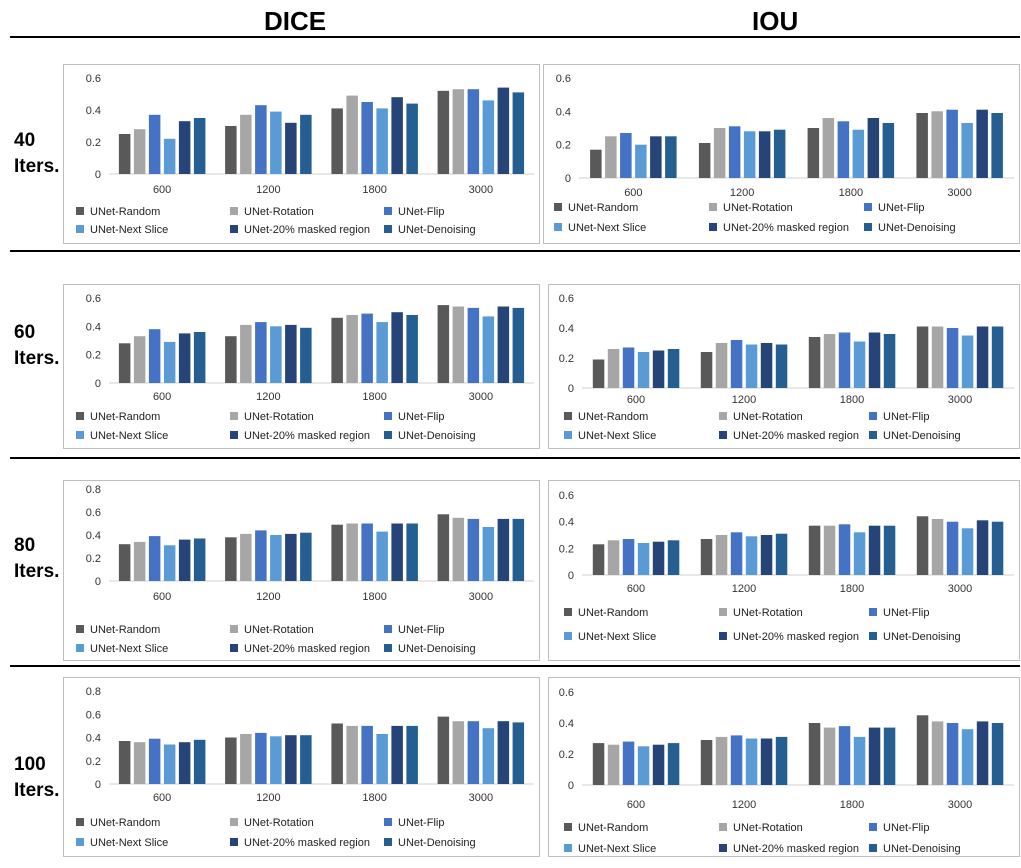 The width and height of the screenshot is (1021, 868). What do you see at coordinates (268, 397) in the screenshot?
I see `x-tick-label: 1200` at bounding box center [268, 397].